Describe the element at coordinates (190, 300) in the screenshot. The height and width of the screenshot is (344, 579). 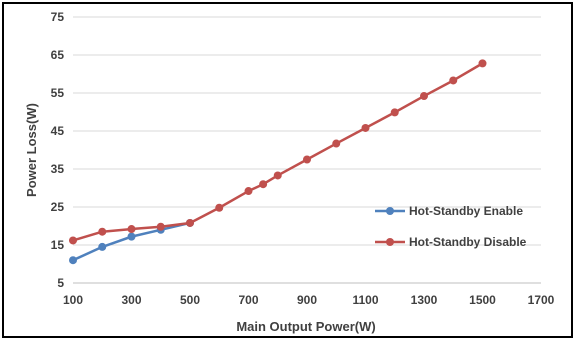
I see `x-tick-label: 500` at that location.